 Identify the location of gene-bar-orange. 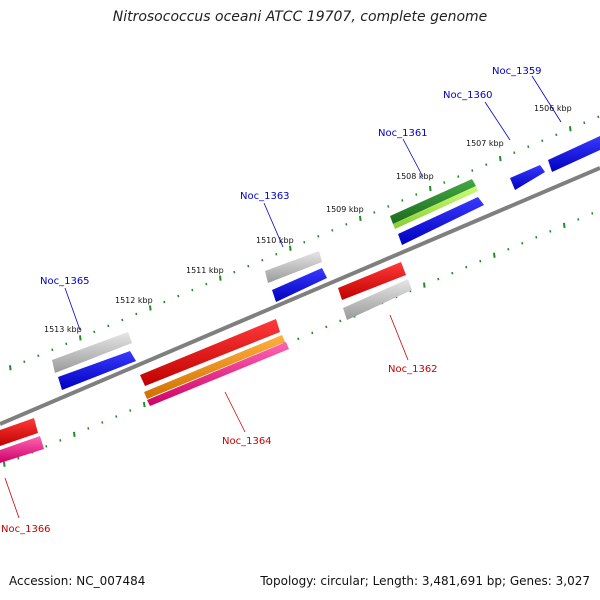
(214, 367).